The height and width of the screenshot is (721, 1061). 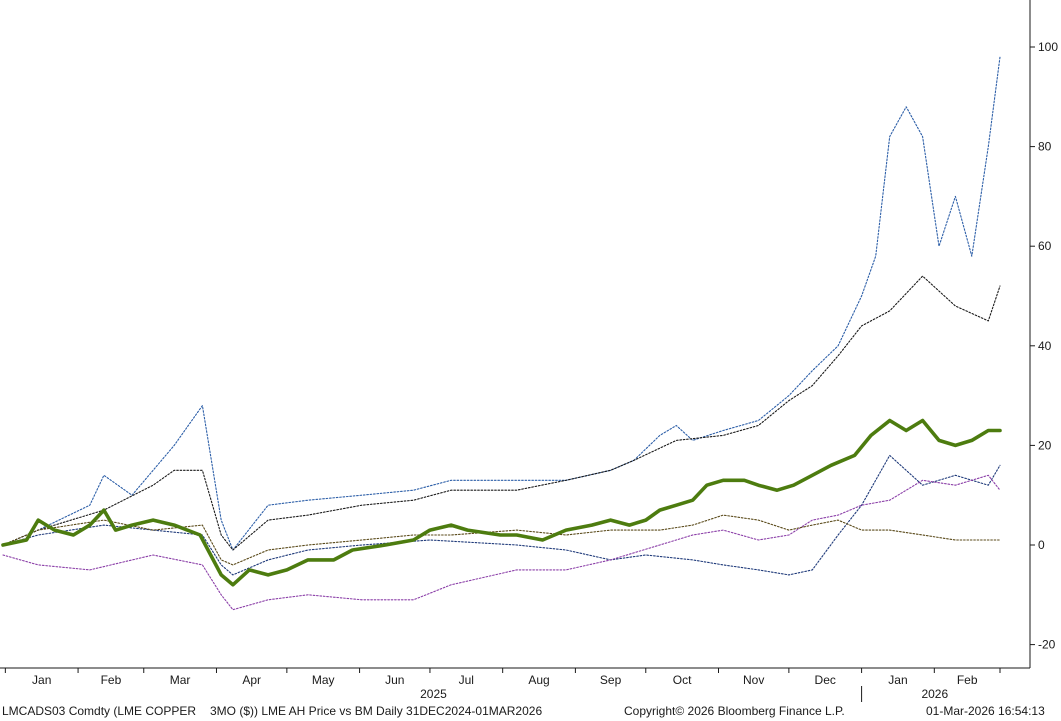 I want to click on y-tick-label: 80, so click(x=1045, y=147).